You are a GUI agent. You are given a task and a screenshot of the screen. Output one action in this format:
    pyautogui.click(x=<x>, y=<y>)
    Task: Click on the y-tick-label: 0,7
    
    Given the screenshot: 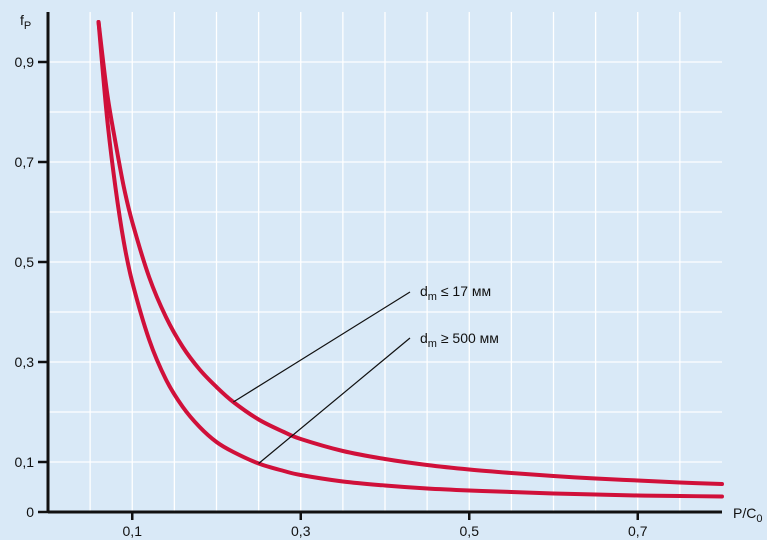 What is the action you would take?
    pyautogui.click(x=25, y=162)
    